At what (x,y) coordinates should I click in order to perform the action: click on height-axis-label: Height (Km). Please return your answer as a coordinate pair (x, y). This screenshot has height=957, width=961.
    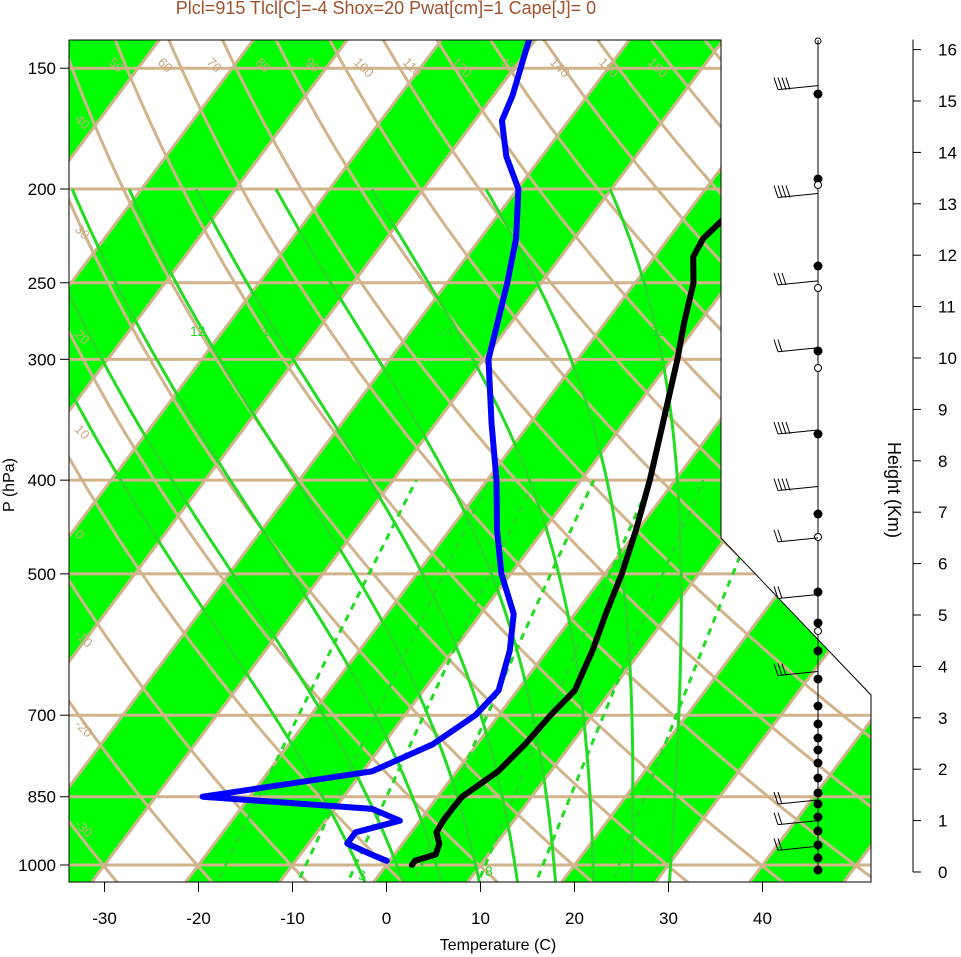
    Looking at the image, I should click on (894, 490).